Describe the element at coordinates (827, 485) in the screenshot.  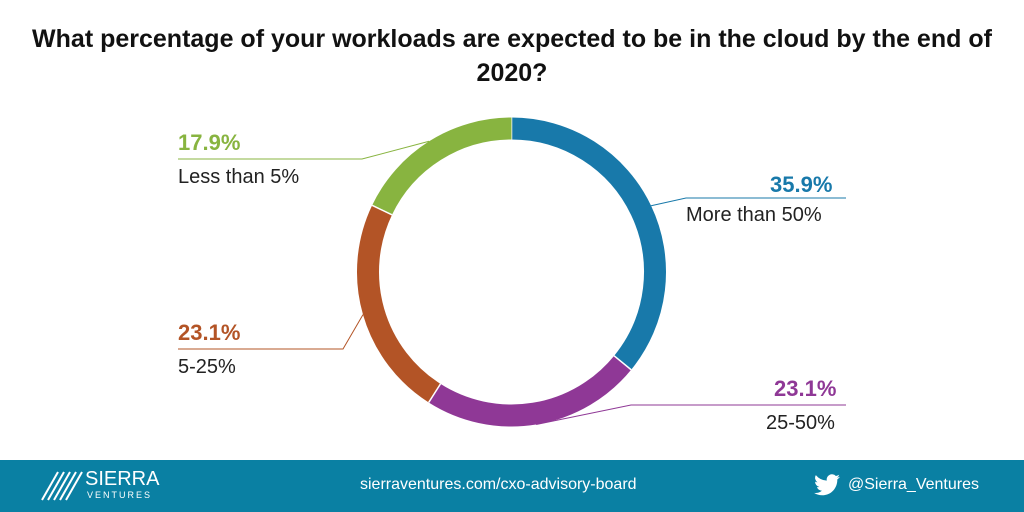
I see `twitter-icon` at that location.